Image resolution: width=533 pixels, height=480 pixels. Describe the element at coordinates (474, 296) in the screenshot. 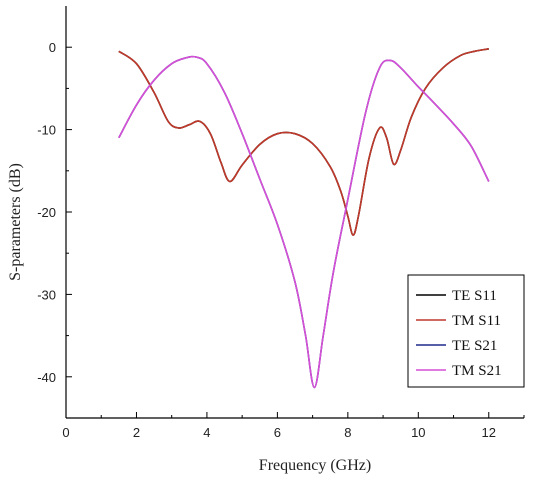

I see `legend-label: TE S11` at that location.